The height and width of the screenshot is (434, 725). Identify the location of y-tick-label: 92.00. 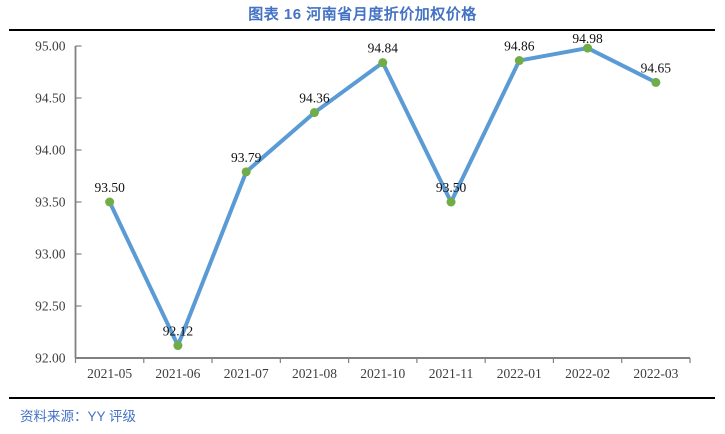
(50, 358).